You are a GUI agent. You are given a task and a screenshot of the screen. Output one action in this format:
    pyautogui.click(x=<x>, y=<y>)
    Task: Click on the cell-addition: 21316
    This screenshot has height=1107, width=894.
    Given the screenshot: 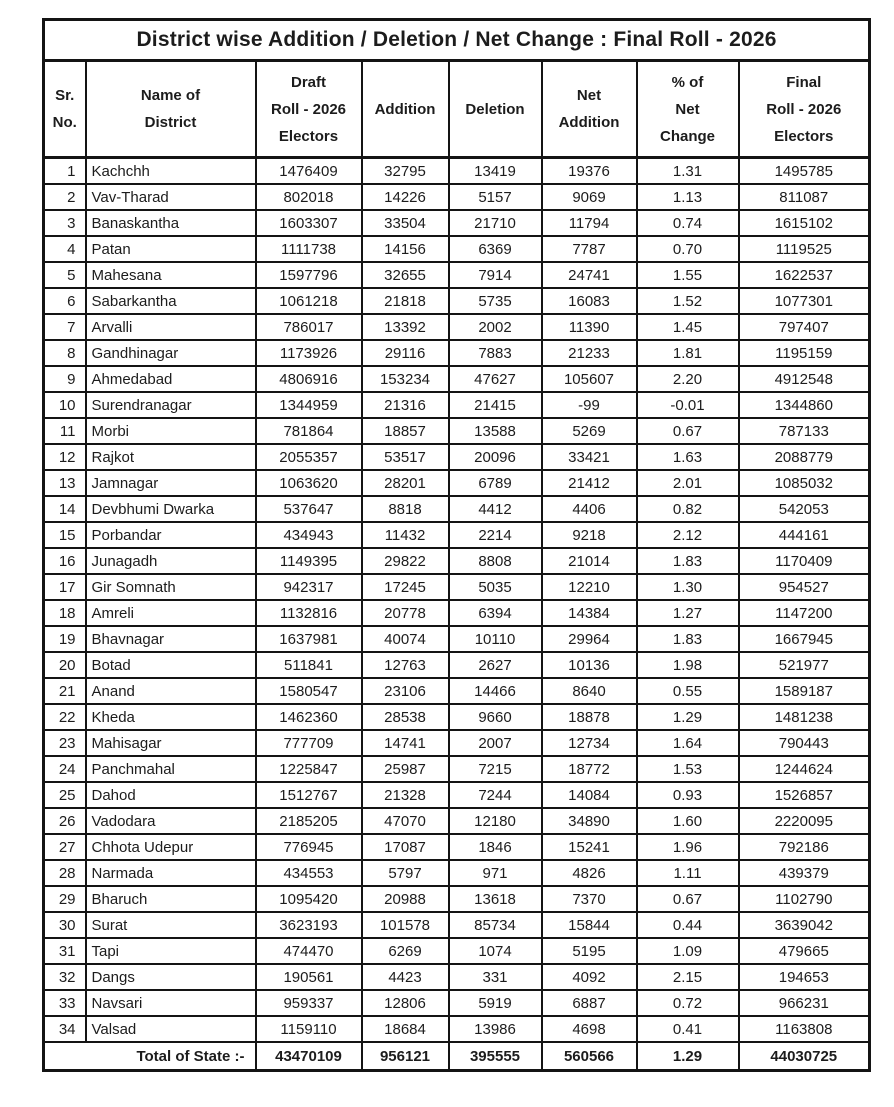 What is the action you would take?
    pyautogui.click(x=405, y=405)
    